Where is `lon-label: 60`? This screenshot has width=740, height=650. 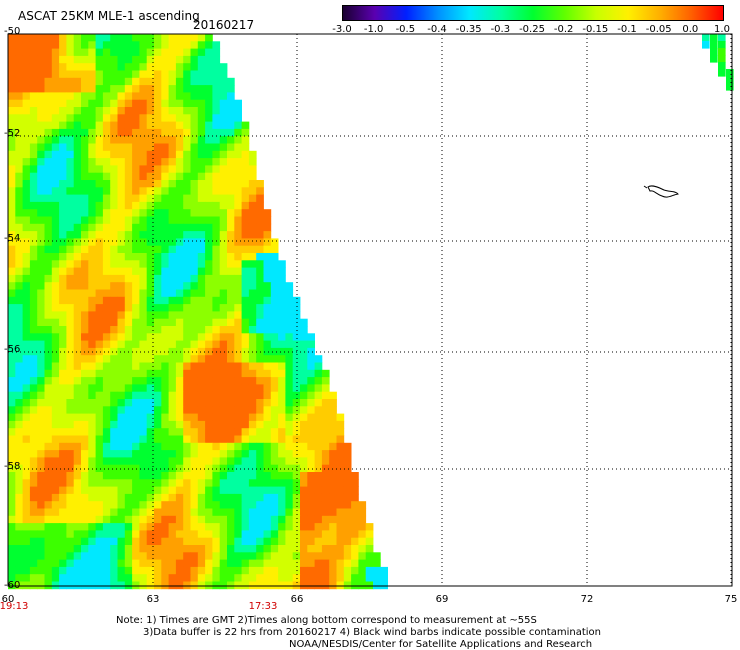 lon-label: 60 is located at coordinates (8, 599).